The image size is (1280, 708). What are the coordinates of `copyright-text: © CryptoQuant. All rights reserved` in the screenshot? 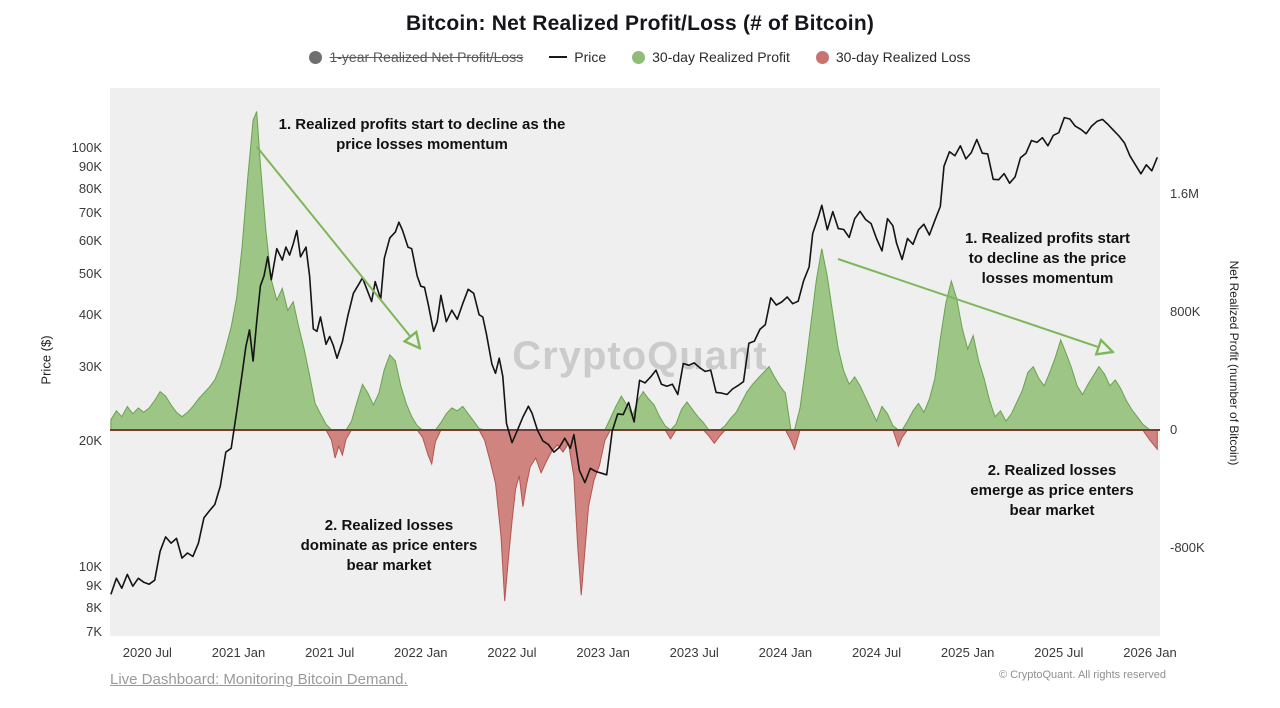 It's located at (1082, 675).